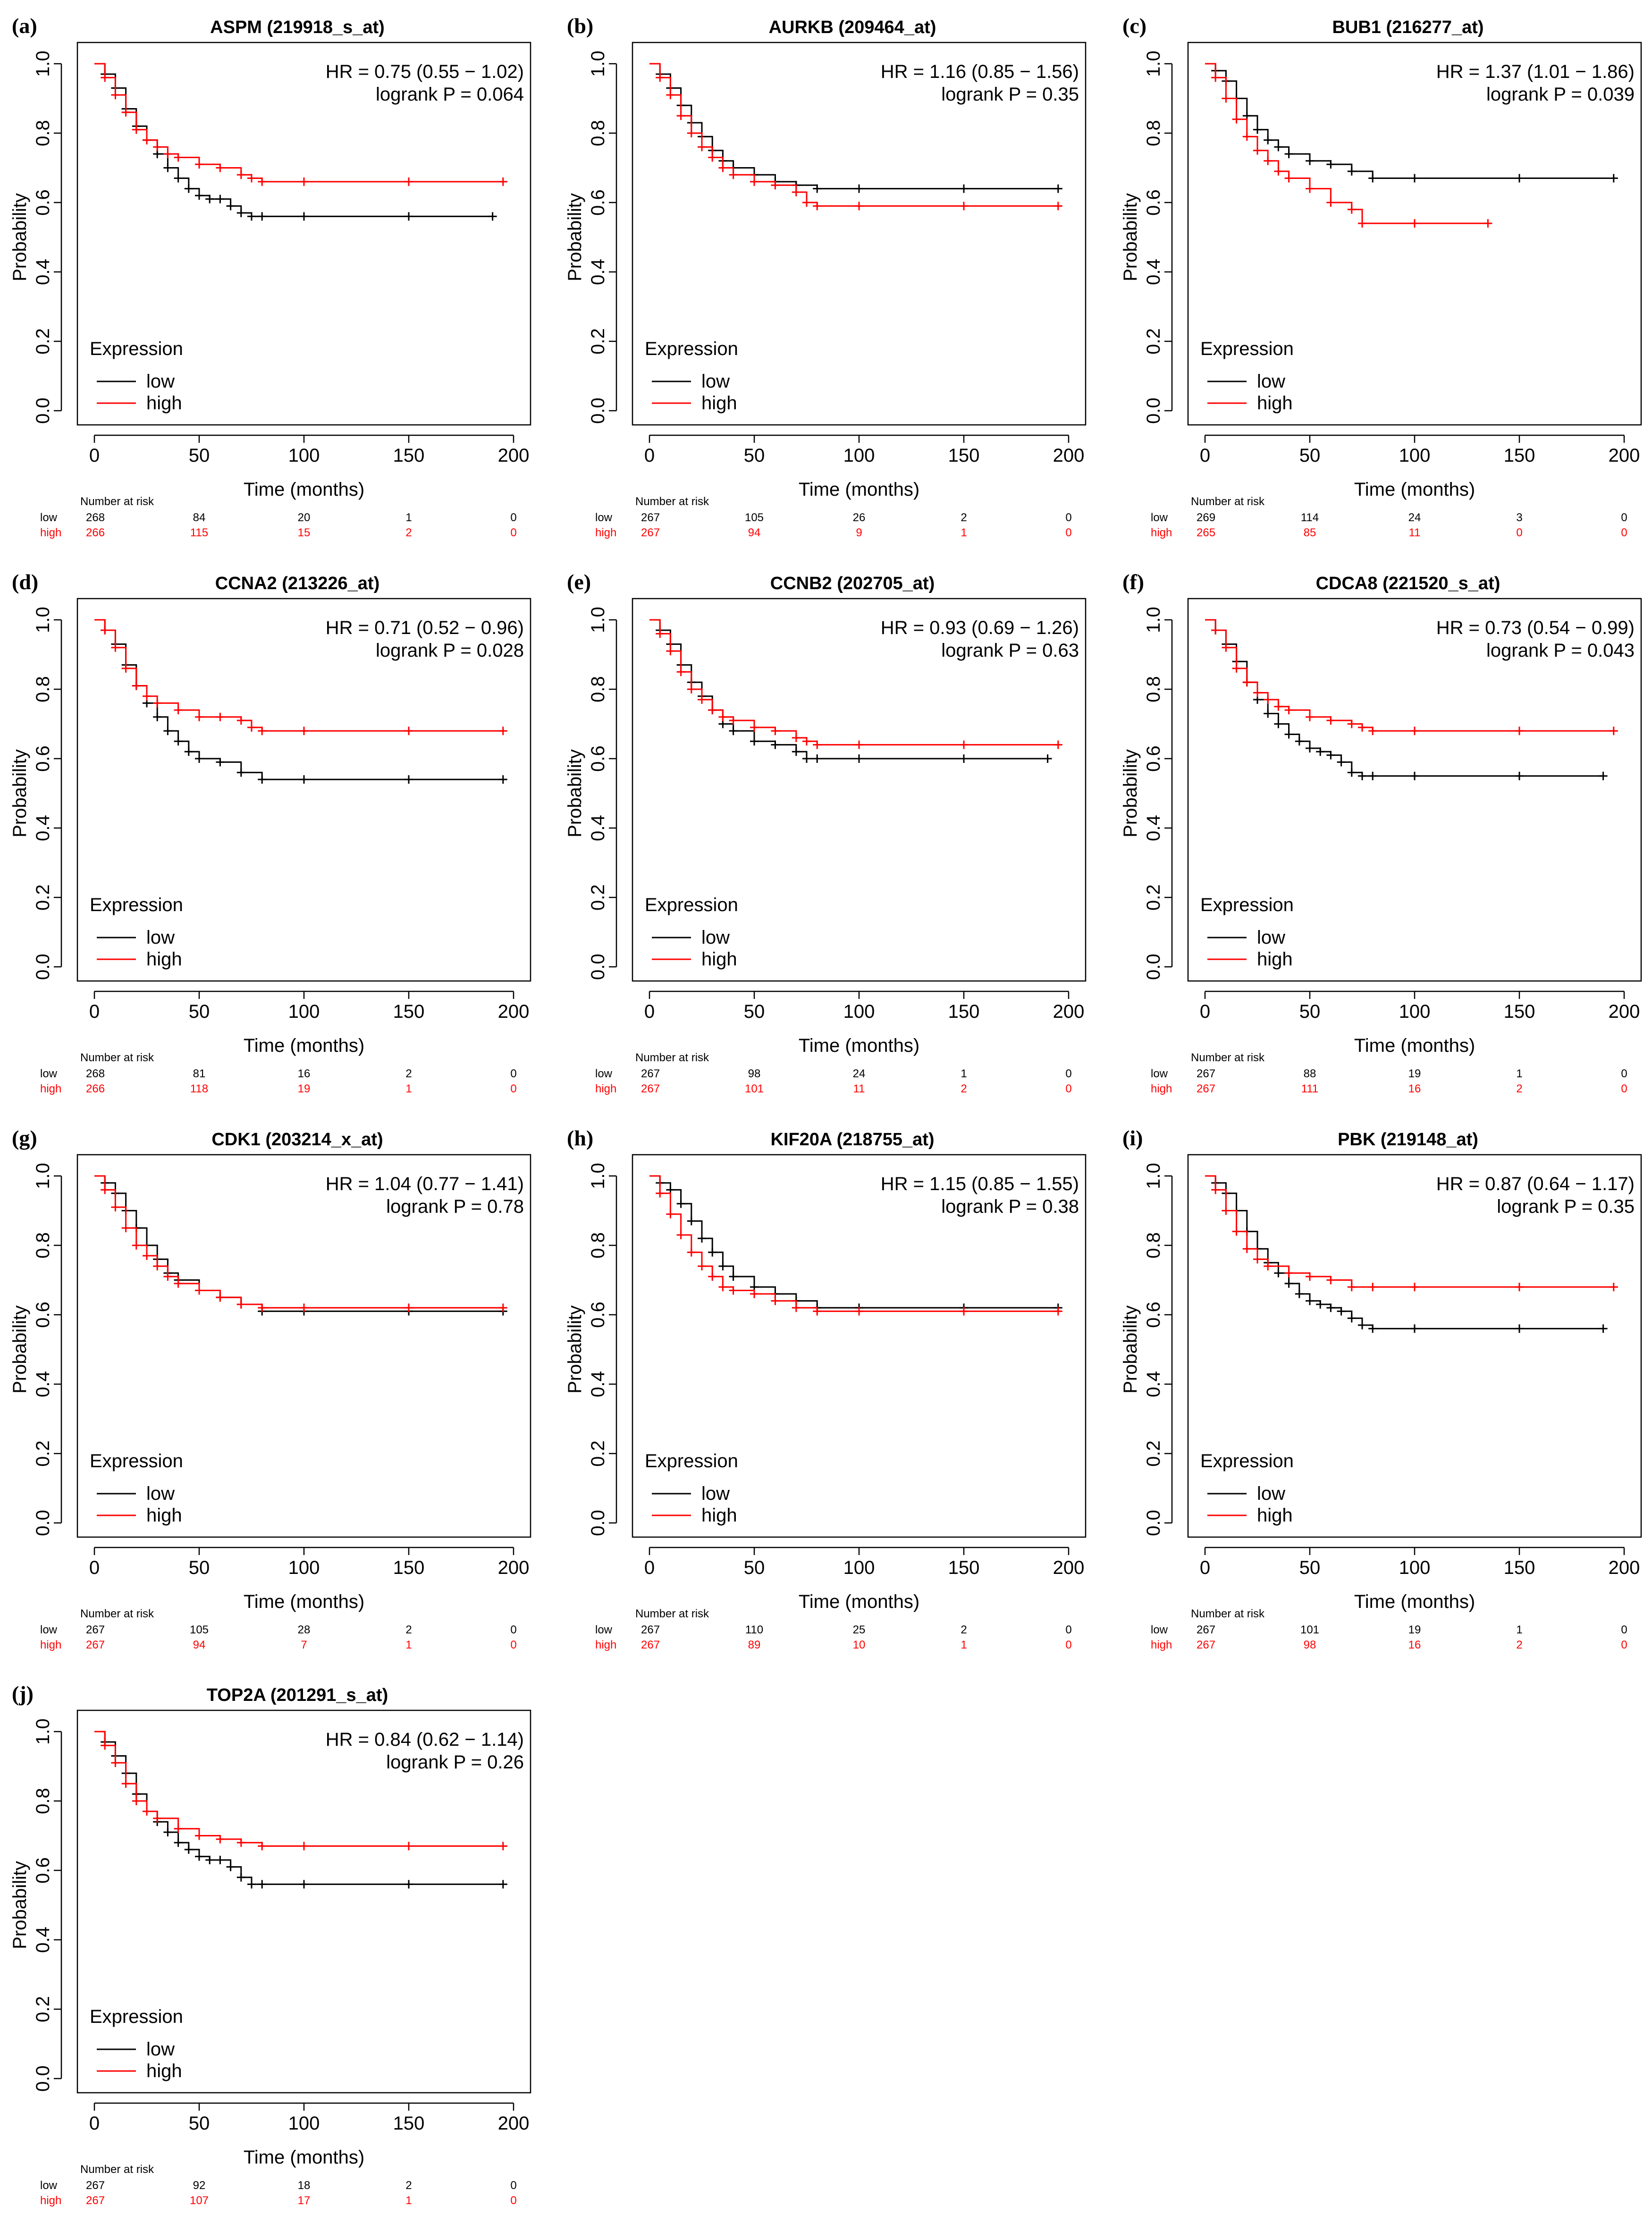  I want to click on risk-count-high: 266, so click(95, 532).